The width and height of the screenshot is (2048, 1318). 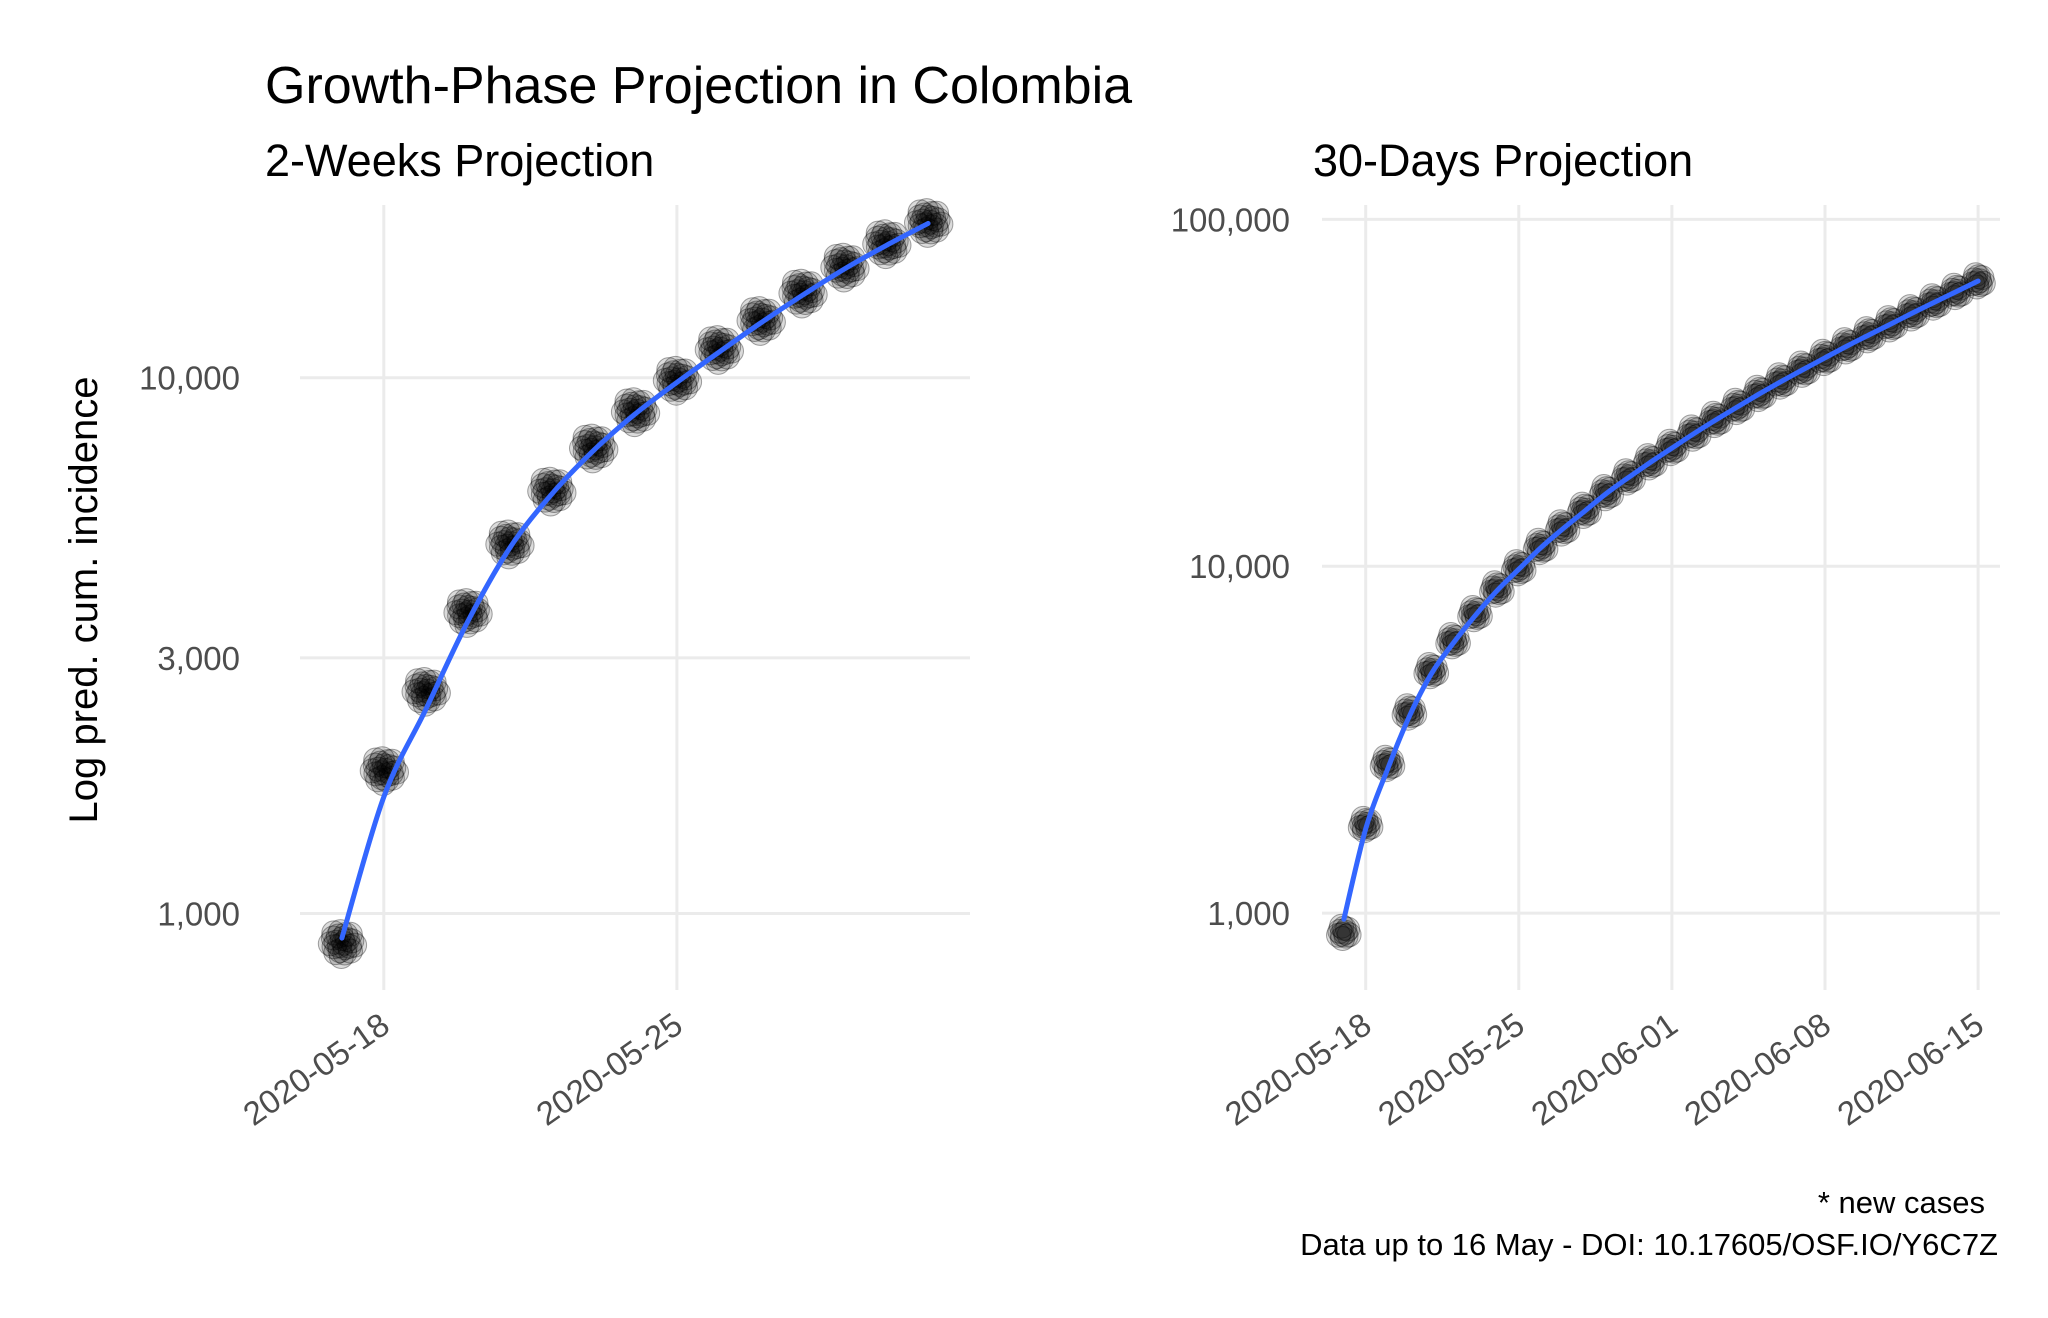 I want to click on x-tick-label: 2020-06-01, so click(x=1604, y=1068).